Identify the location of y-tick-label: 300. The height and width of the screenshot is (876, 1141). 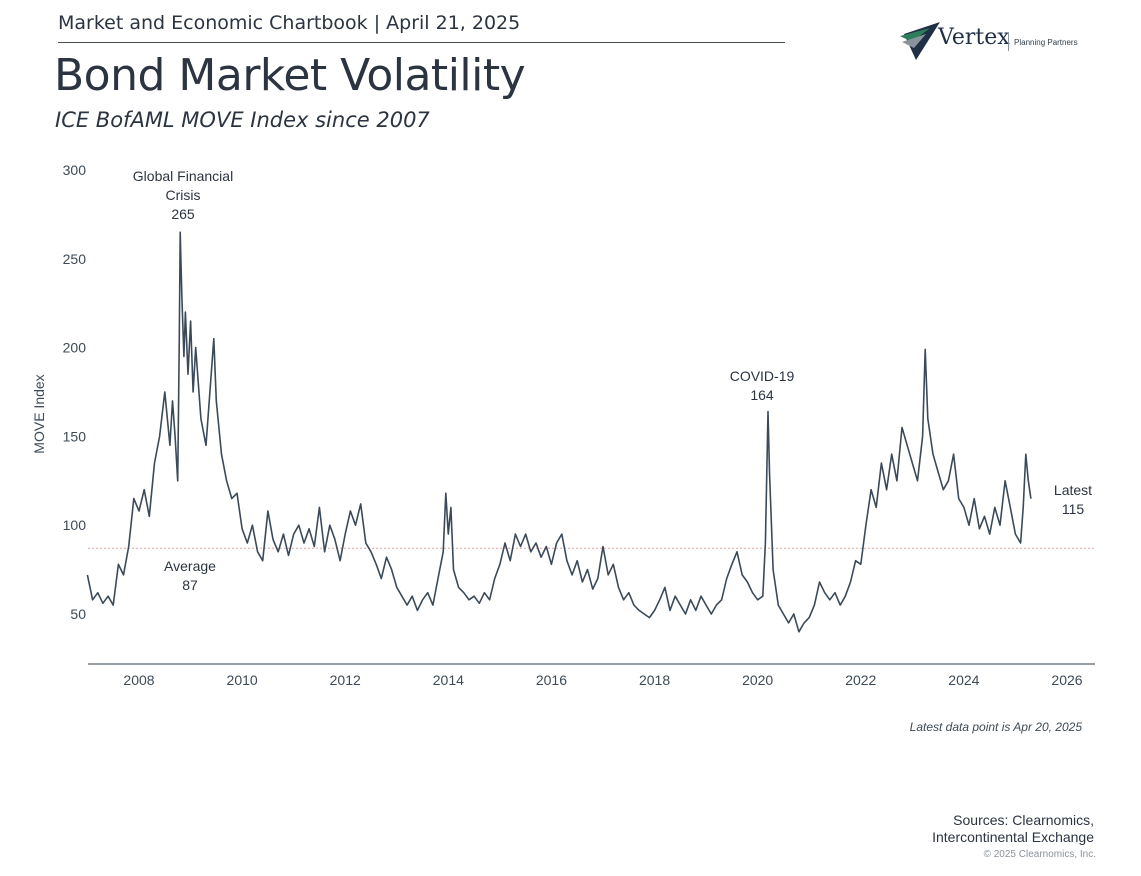
(75, 170).